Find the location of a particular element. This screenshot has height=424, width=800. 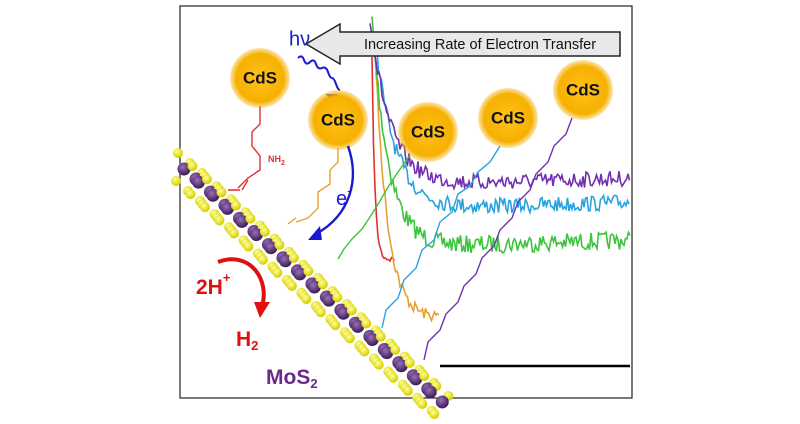

material-sub: 2 is located at coordinates (313, 383).